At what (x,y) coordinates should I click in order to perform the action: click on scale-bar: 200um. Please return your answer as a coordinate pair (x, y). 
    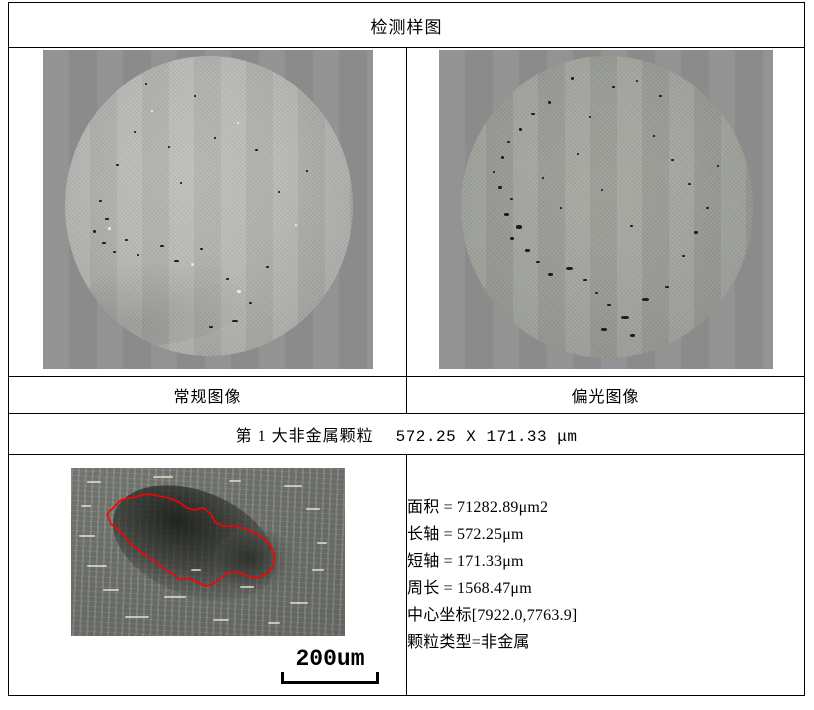
    Looking at the image, I should click on (330, 665).